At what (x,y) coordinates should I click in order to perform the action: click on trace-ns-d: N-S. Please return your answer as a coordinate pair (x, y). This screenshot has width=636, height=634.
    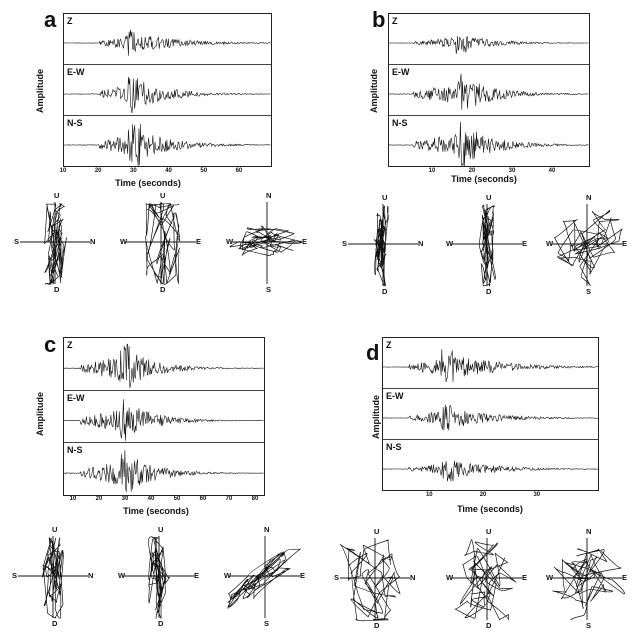
    Looking at the image, I should click on (490, 465).